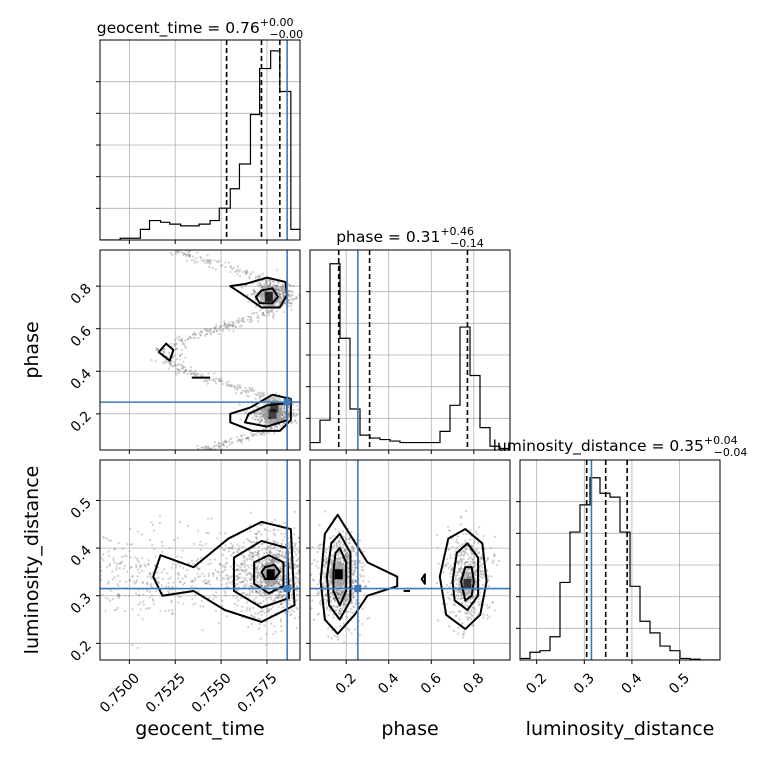 The width and height of the screenshot is (760, 760). I want to click on histogram-luminosity_distance, so click(620, 560).